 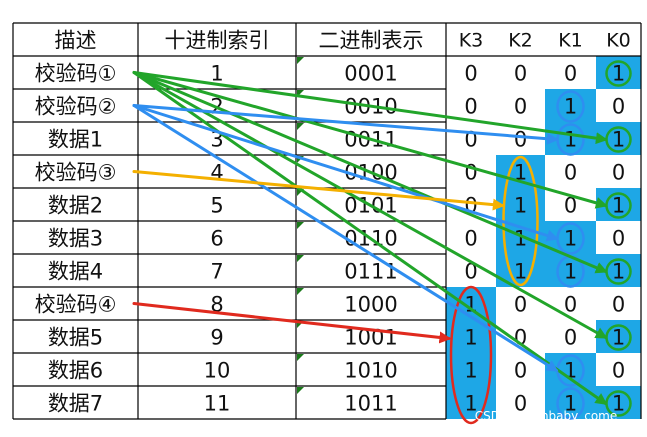 What do you see at coordinates (75, 140) in the screenshot?
I see `row-description: 数据1` at bounding box center [75, 140].